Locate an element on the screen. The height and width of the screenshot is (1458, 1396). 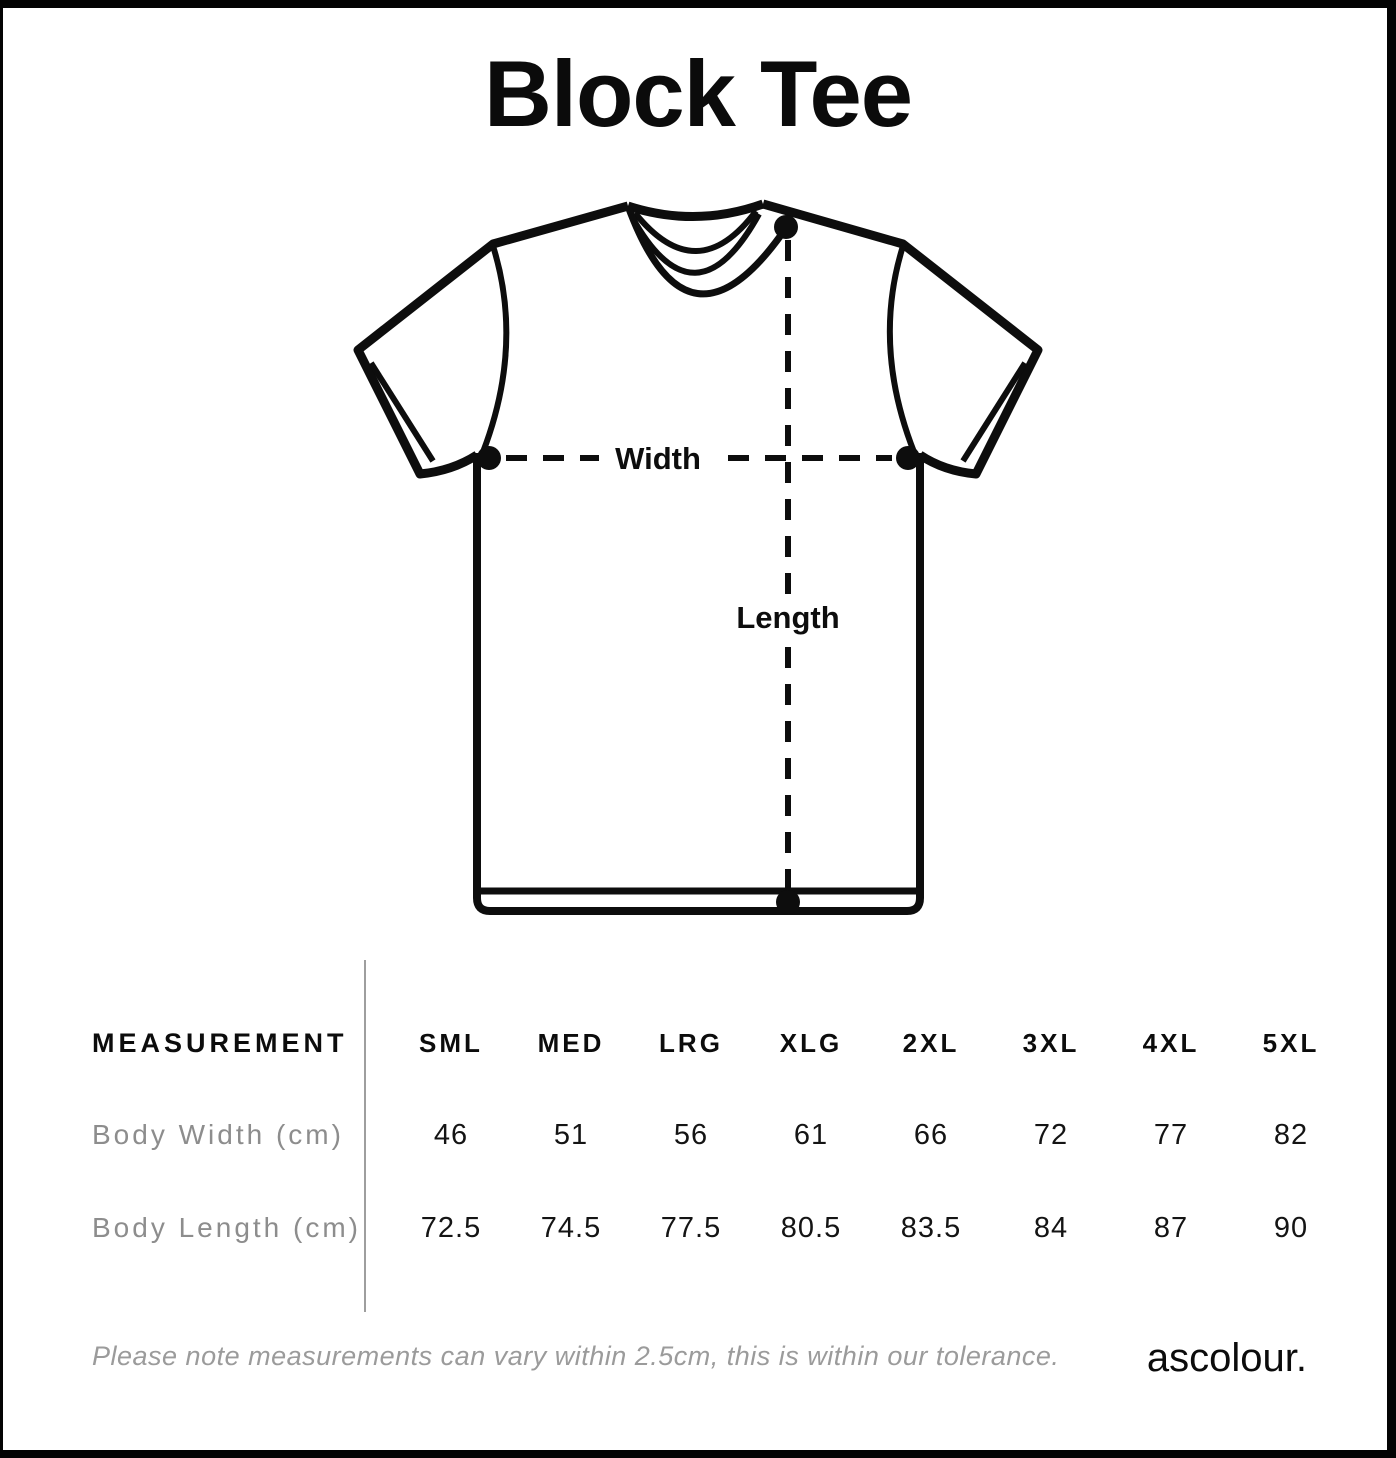
width-label-backdrop is located at coordinates (657, 458).